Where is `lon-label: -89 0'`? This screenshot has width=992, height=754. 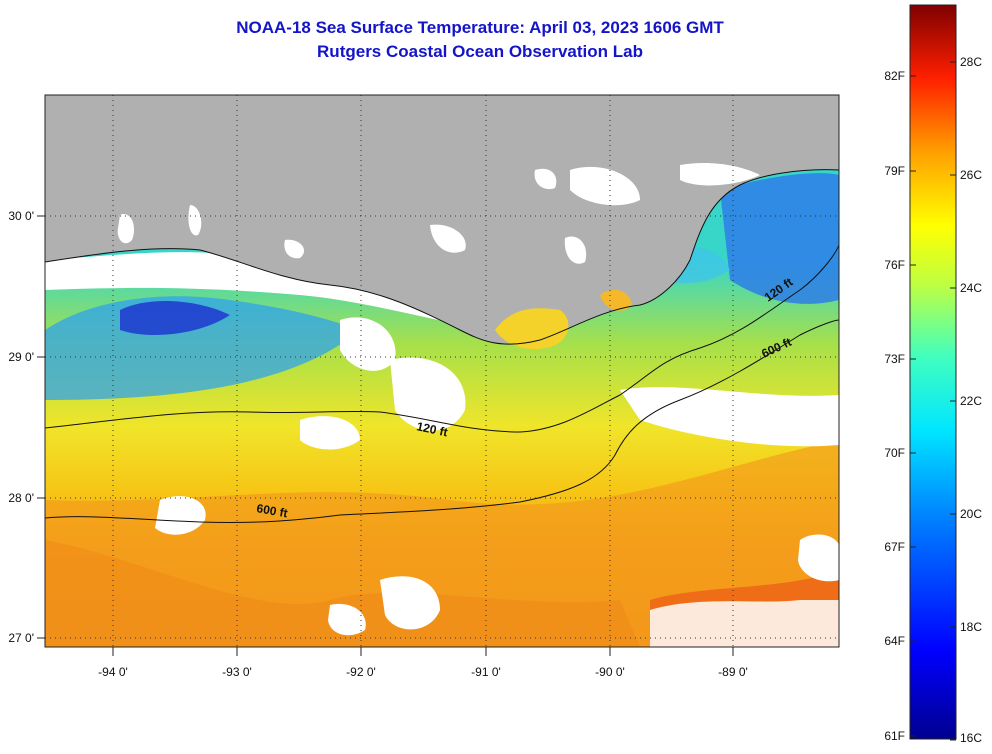
lon-label: -89 0' is located at coordinates (733, 672).